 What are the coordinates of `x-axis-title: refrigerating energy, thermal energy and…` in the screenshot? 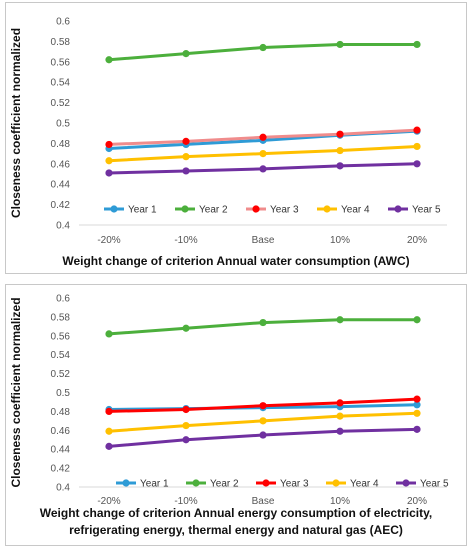 It's located at (236, 530).